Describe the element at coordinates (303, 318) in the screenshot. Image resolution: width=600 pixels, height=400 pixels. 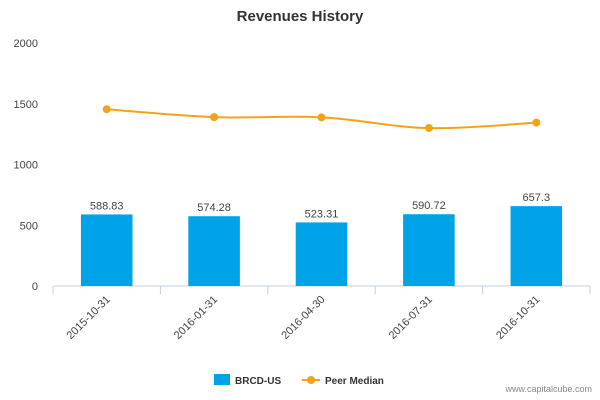
I see `x-tick-label: 2016-04-30` at that location.